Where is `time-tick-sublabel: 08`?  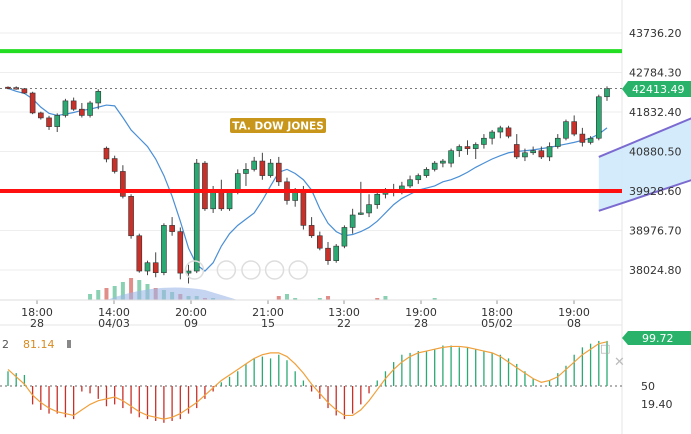
time-tick-sublabel: 08 is located at coordinates (574, 323).